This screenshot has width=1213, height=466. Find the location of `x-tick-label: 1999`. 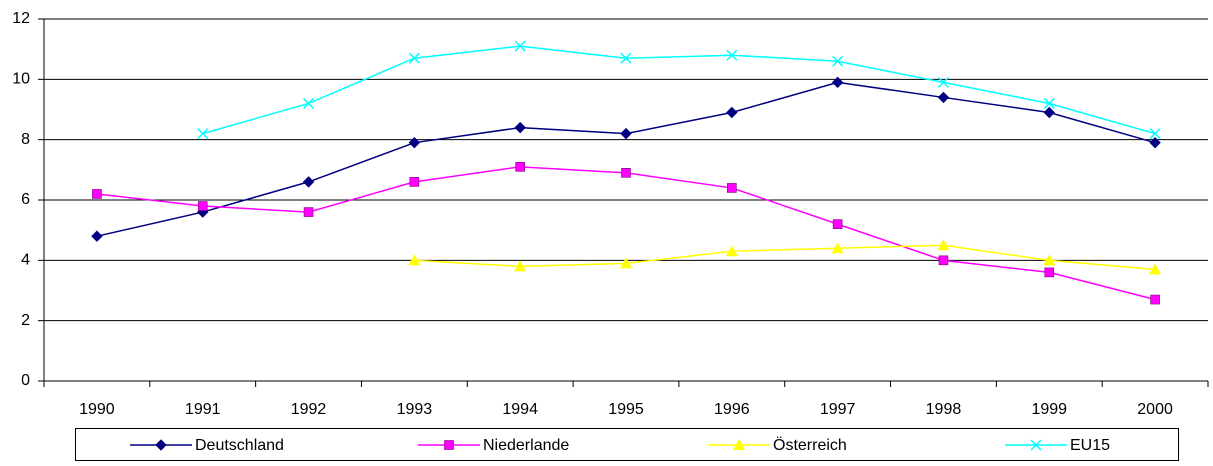

x-tick-label: 1999 is located at coordinates (1049, 409).